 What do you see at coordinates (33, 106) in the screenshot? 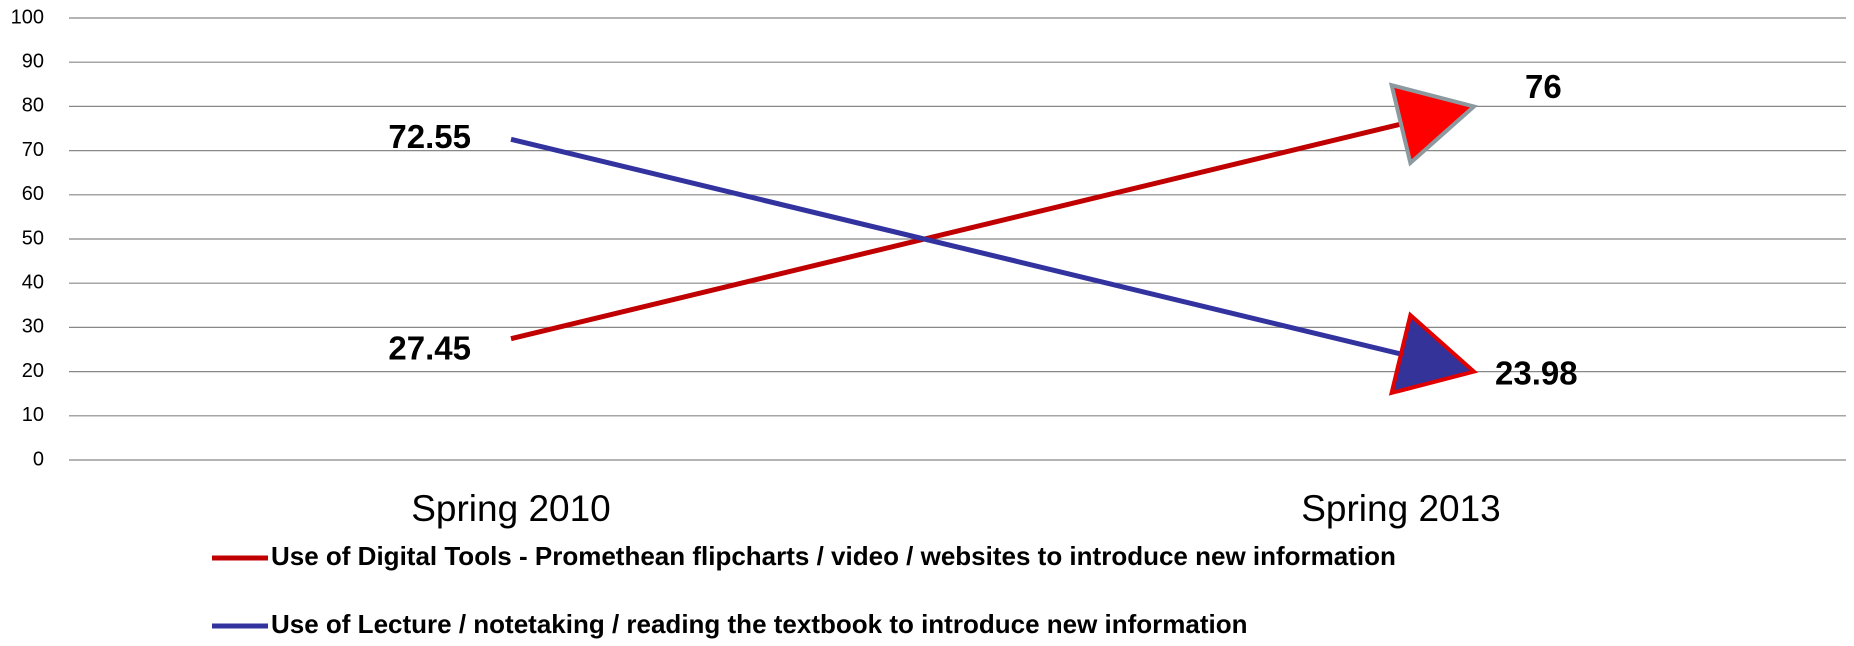
I see `y-tick-label: 80` at bounding box center [33, 106].